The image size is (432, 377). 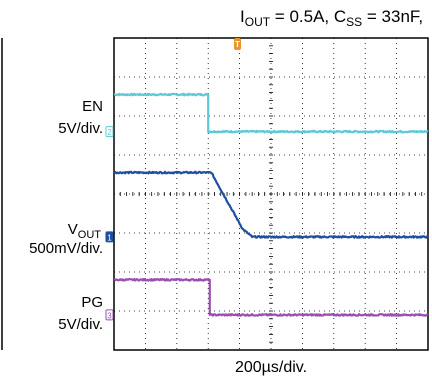 What do you see at coordinates (85, 231) in the screenshot?
I see `vout-channel-label: VOUT` at bounding box center [85, 231].